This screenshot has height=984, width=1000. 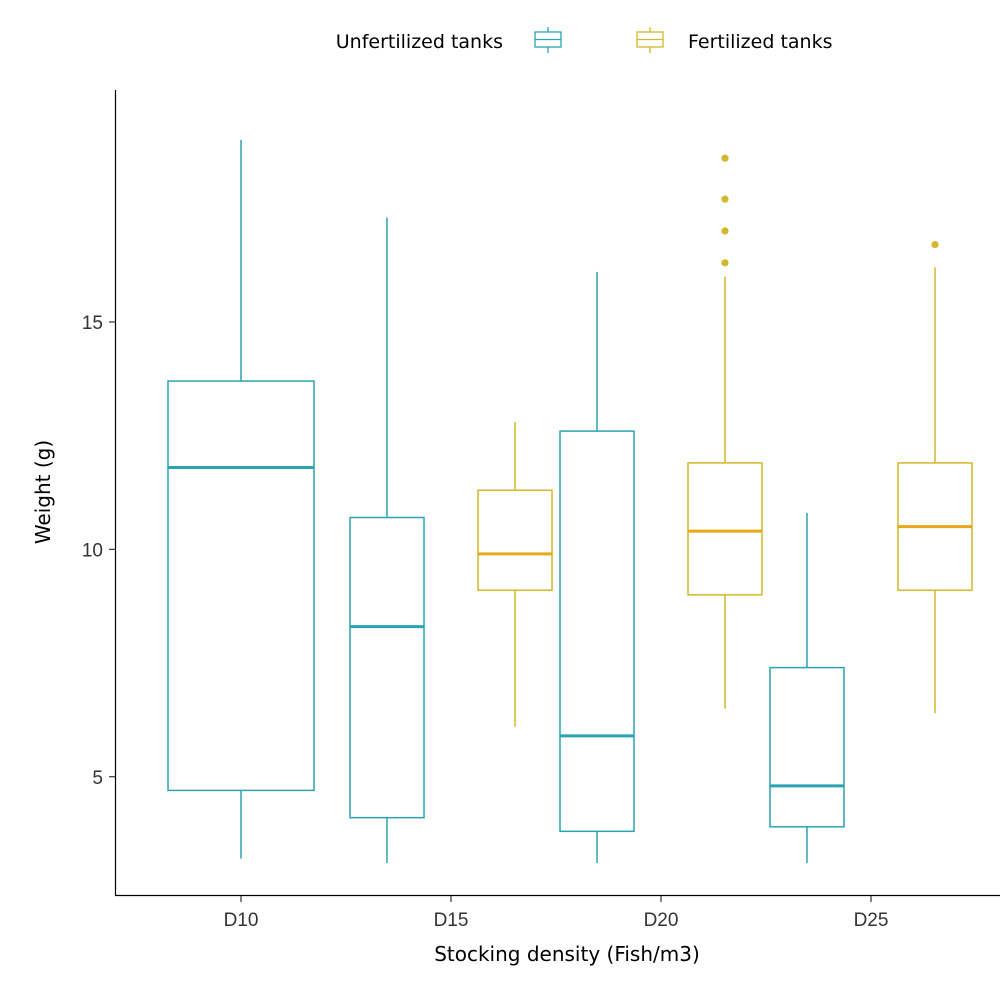 I want to click on y-ticks: 5 10 15, so click(x=98, y=551).